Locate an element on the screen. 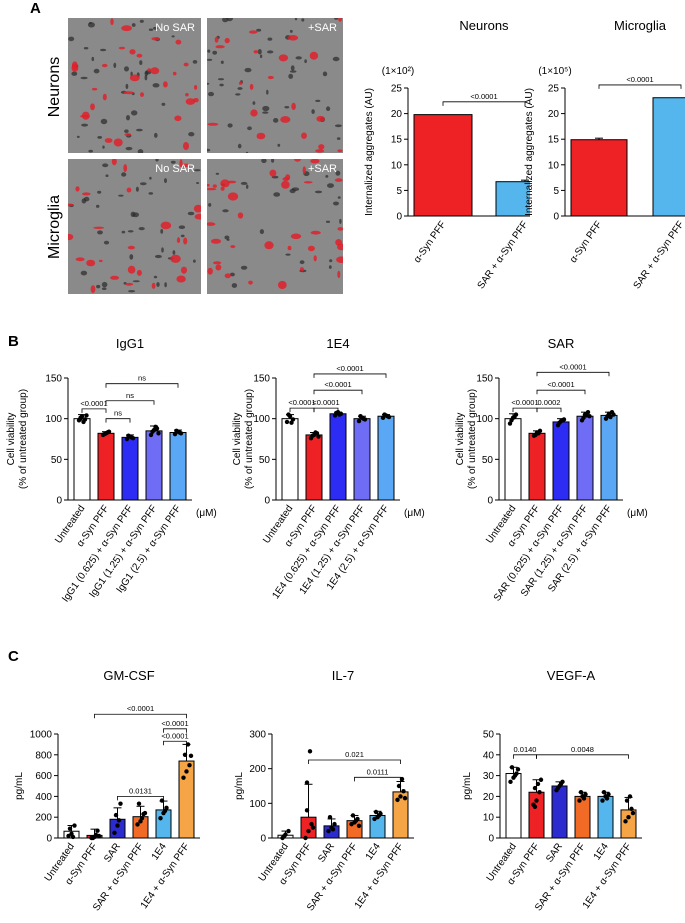 The height and width of the screenshot is (923, 685). p-value-label: 0.0131 is located at coordinates (140, 790).